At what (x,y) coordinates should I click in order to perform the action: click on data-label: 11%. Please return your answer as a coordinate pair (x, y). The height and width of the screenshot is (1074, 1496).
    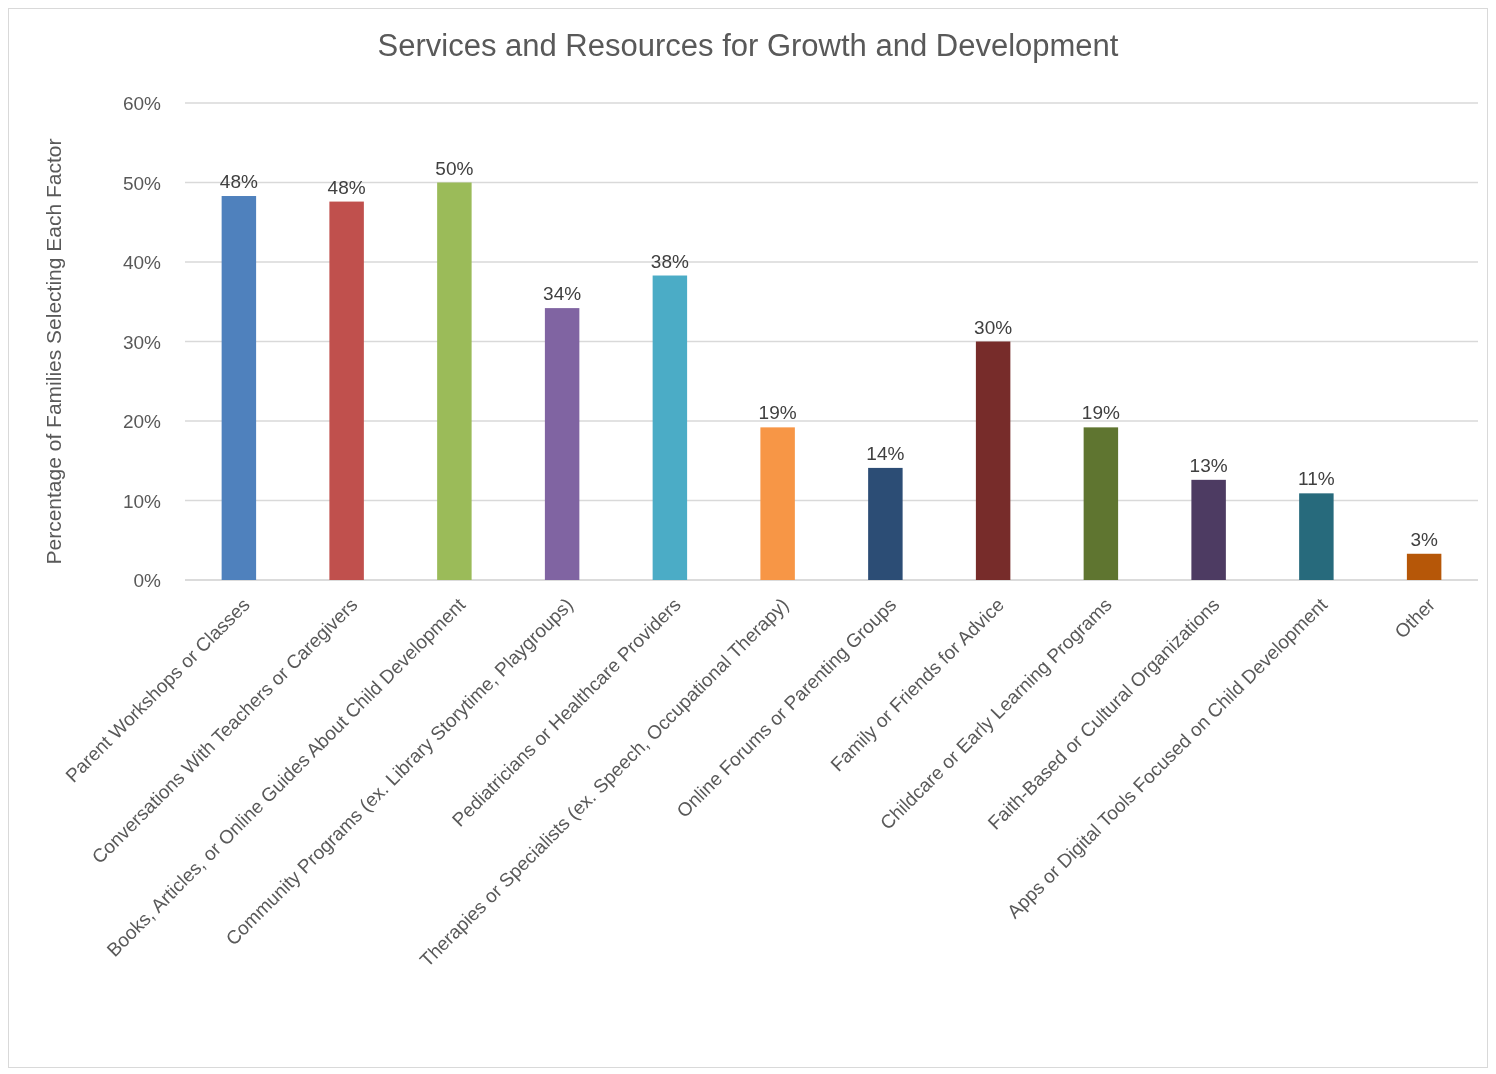
    Looking at the image, I should click on (1316, 479).